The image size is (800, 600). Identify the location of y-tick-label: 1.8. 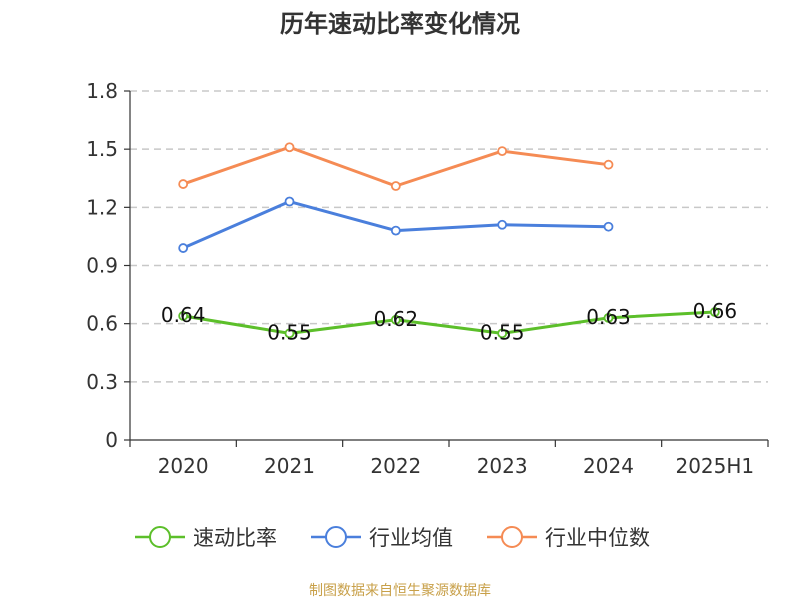
(102, 91).